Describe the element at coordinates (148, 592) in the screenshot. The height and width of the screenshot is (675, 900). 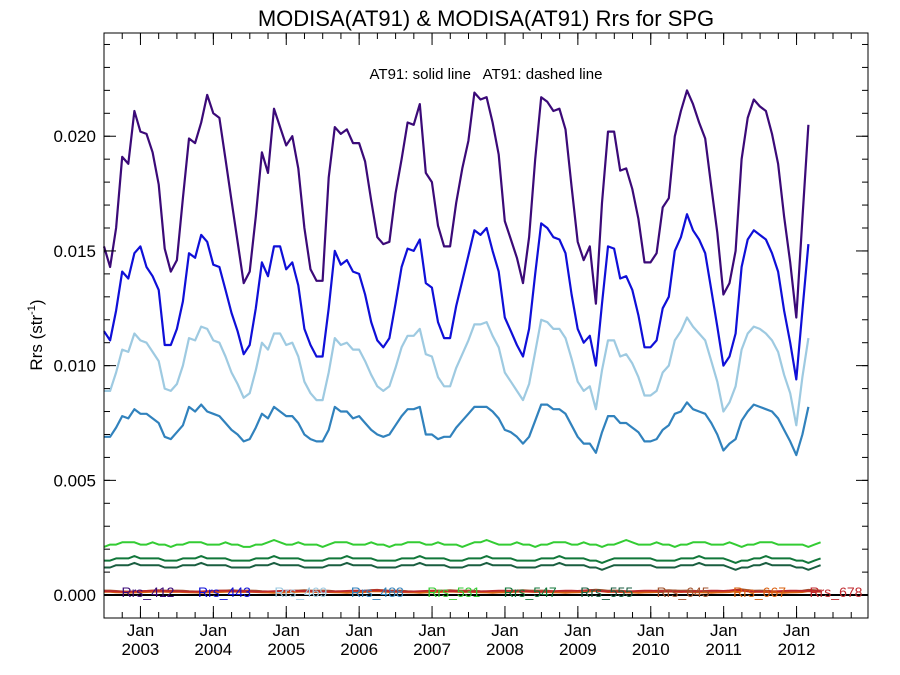
I see `legend-entry-rrs-412: Rrs_412` at that location.